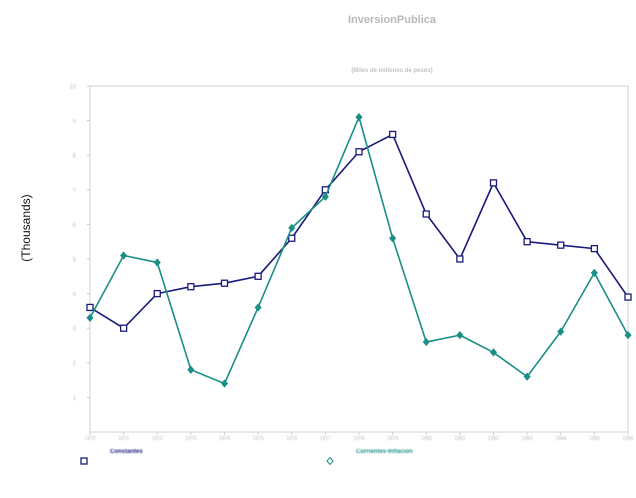  Describe the element at coordinates (426, 439) in the screenshot. I see `x-tick-label: 1980` at that location.